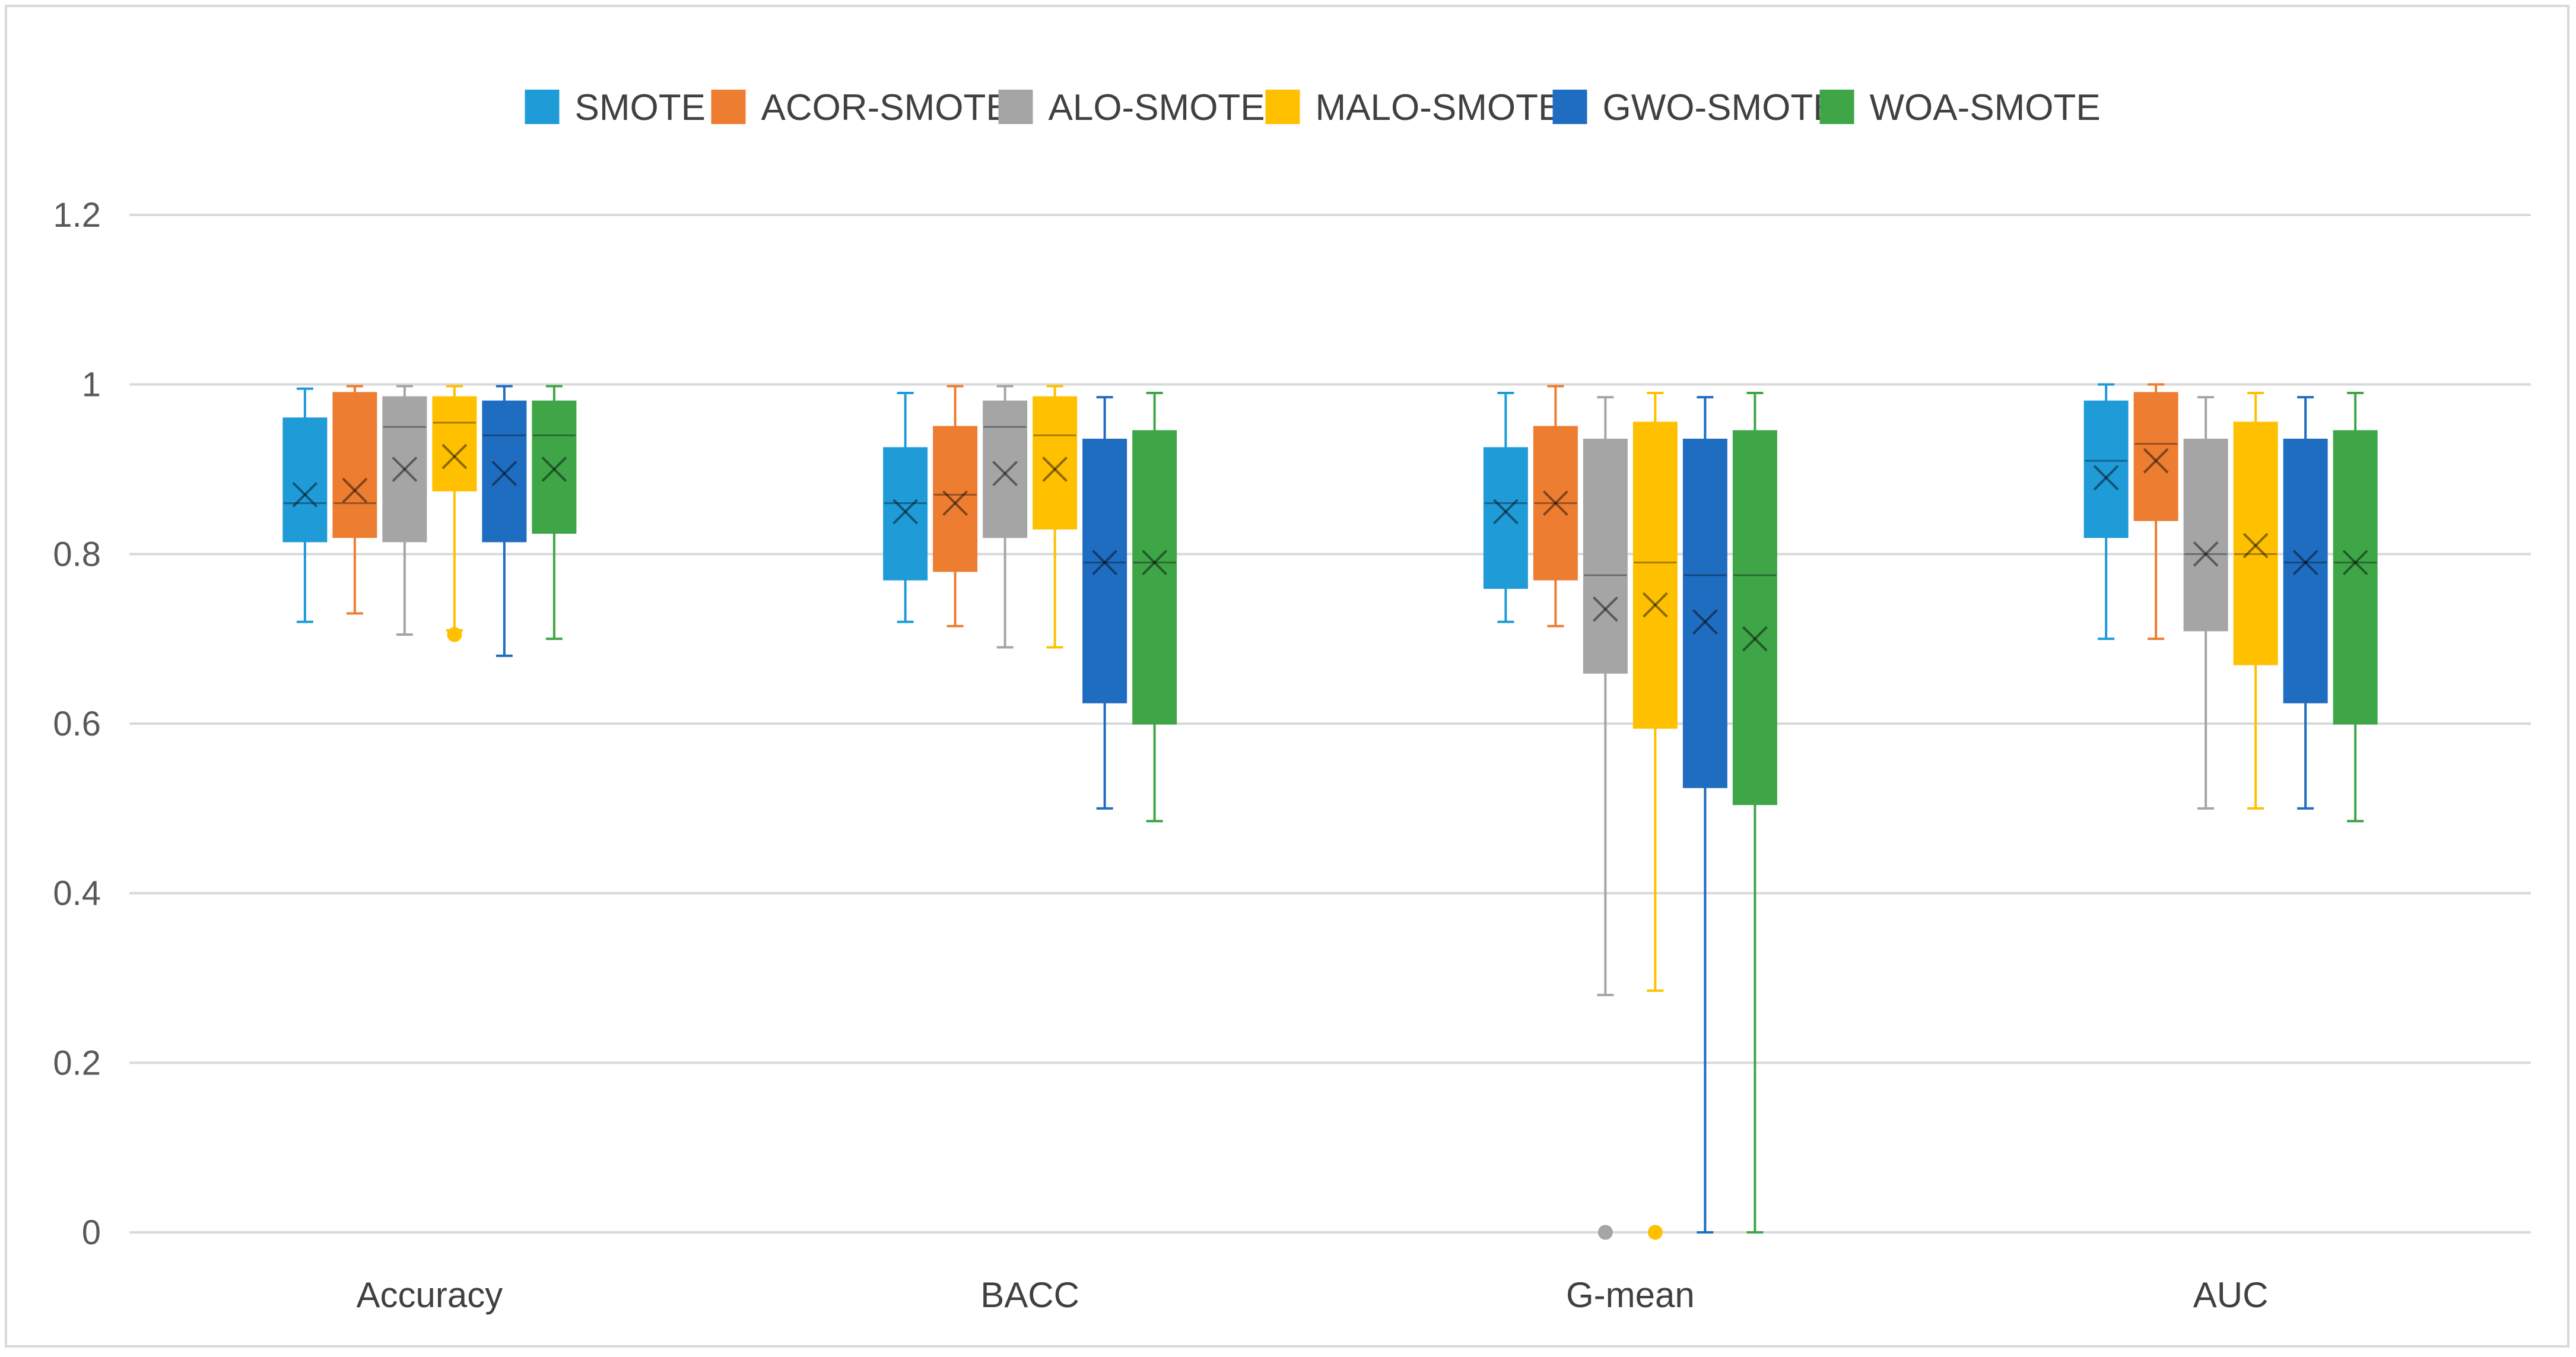 Image resolution: width=2576 pixels, height=1357 pixels. What do you see at coordinates (1720, 108) in the screenshot?
I see `legend-label: GWO-SMOTE` at bounding box center [1720, 108].